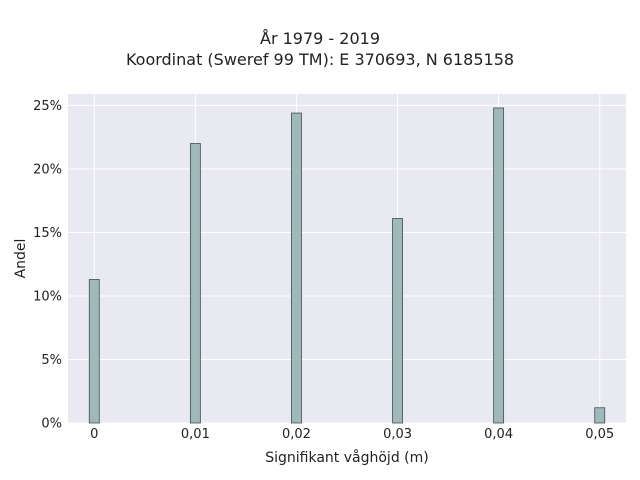  I want to click on x-tick-label: 0,02, so click(296, 434).